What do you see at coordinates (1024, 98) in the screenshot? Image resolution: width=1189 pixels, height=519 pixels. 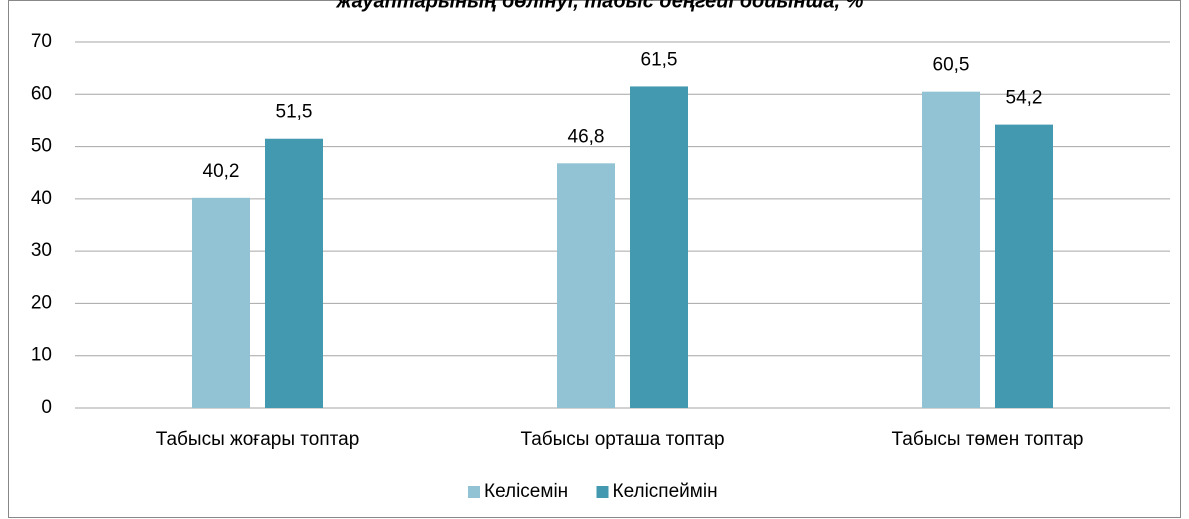 I see `data-label: 54,2` at bounding box center [1024, 98].